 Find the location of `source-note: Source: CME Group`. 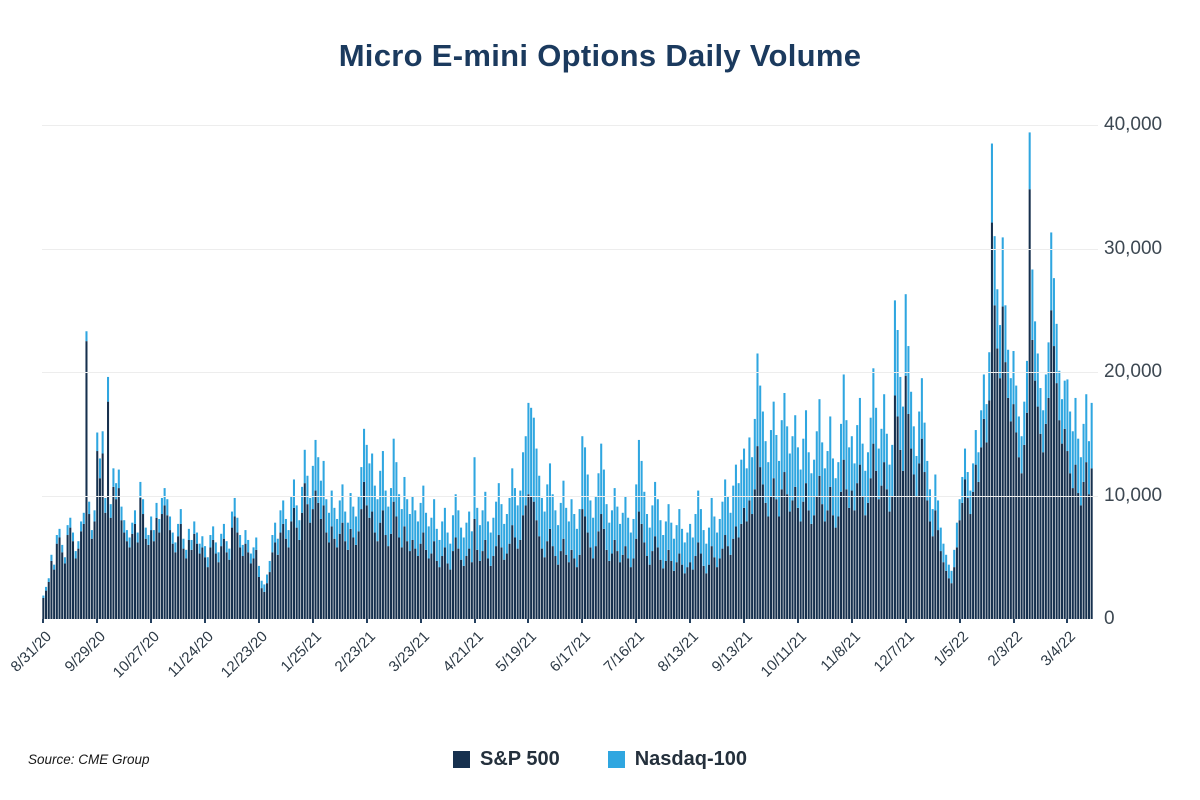

source-note: Source: CME Group is located at coordinates (89, 759).